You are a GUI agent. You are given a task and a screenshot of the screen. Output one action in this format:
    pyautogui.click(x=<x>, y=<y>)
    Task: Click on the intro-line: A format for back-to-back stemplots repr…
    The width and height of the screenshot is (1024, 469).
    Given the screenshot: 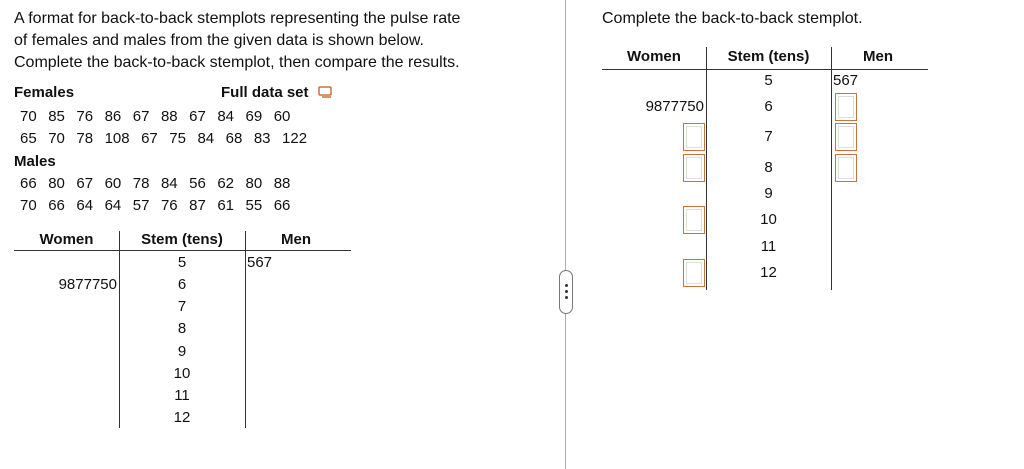 What is the action you would take?
    pyautogui.click(x=237, y=18)
    